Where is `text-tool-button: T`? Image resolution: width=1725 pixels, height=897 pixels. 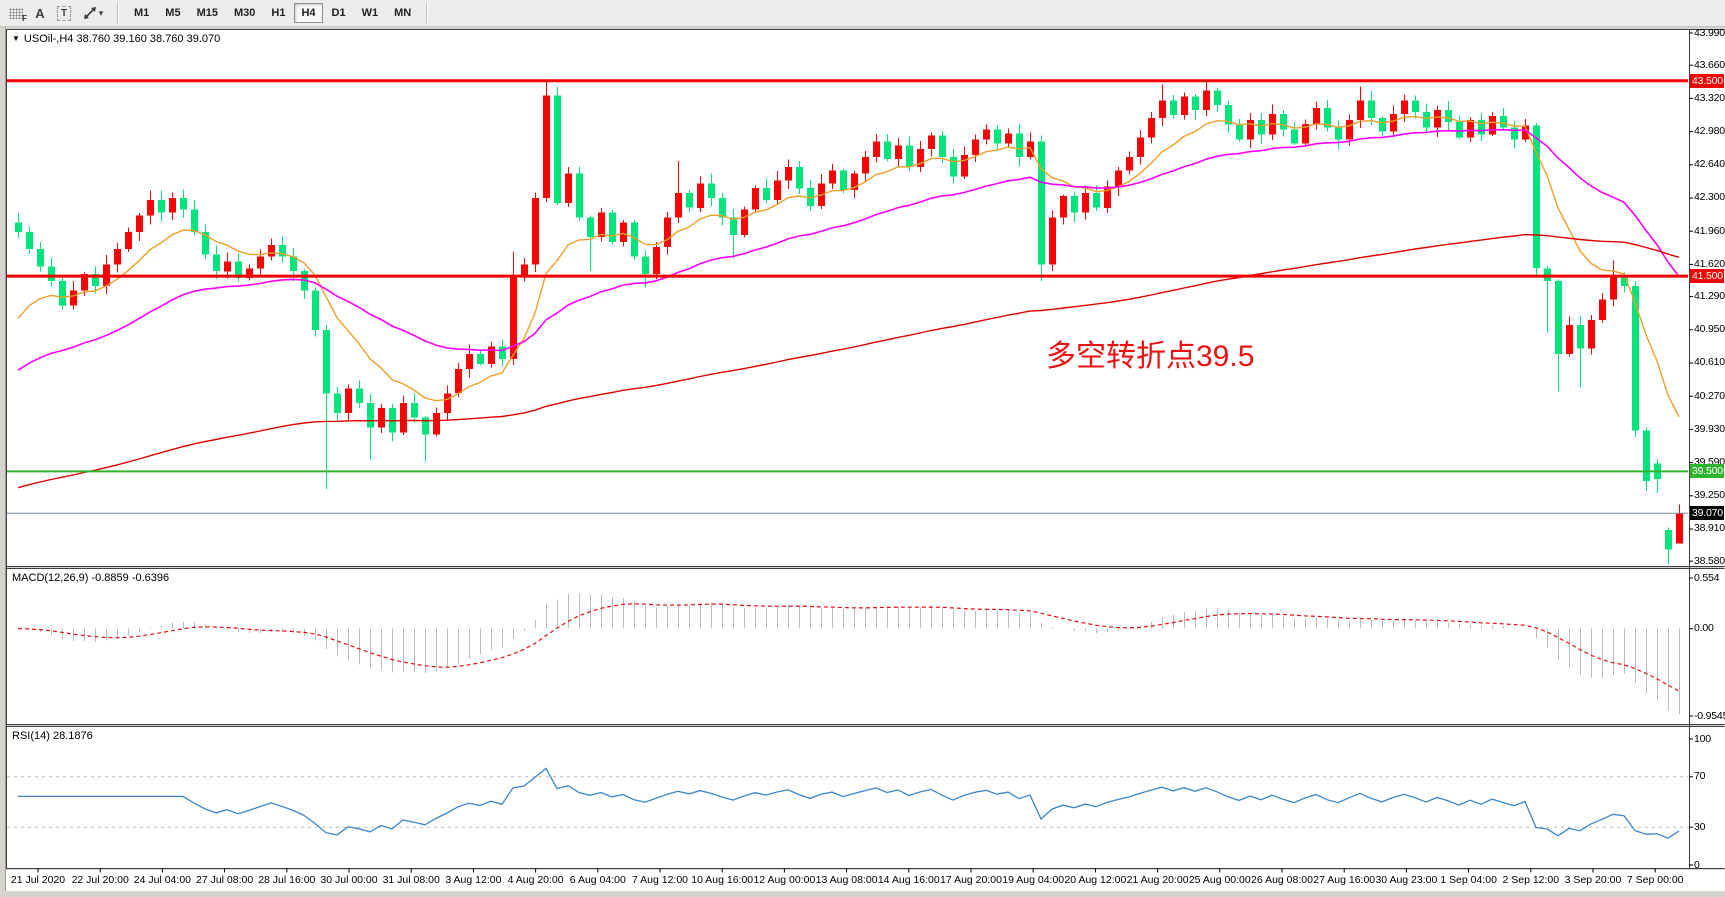 text-tool-button: T is located at coordinates (64, 13).